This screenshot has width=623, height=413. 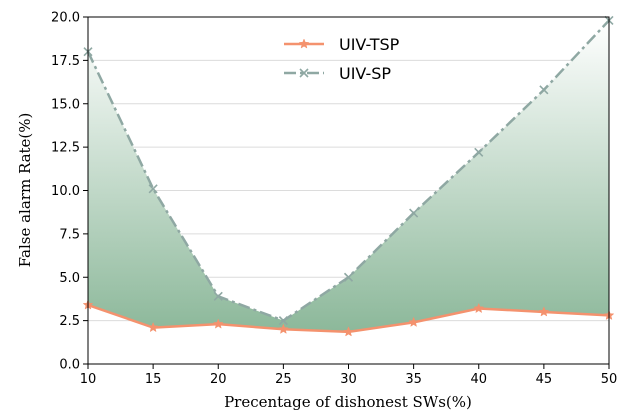 I want to click on x-tick-label: 20, so click(x=218, y=379).